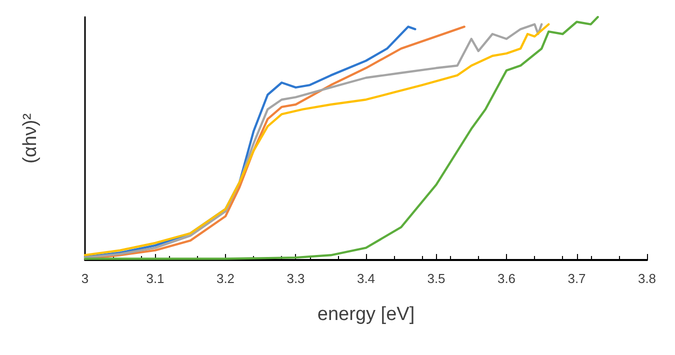  I want to click on x-tick-label: 3.7, so click(577, 278).